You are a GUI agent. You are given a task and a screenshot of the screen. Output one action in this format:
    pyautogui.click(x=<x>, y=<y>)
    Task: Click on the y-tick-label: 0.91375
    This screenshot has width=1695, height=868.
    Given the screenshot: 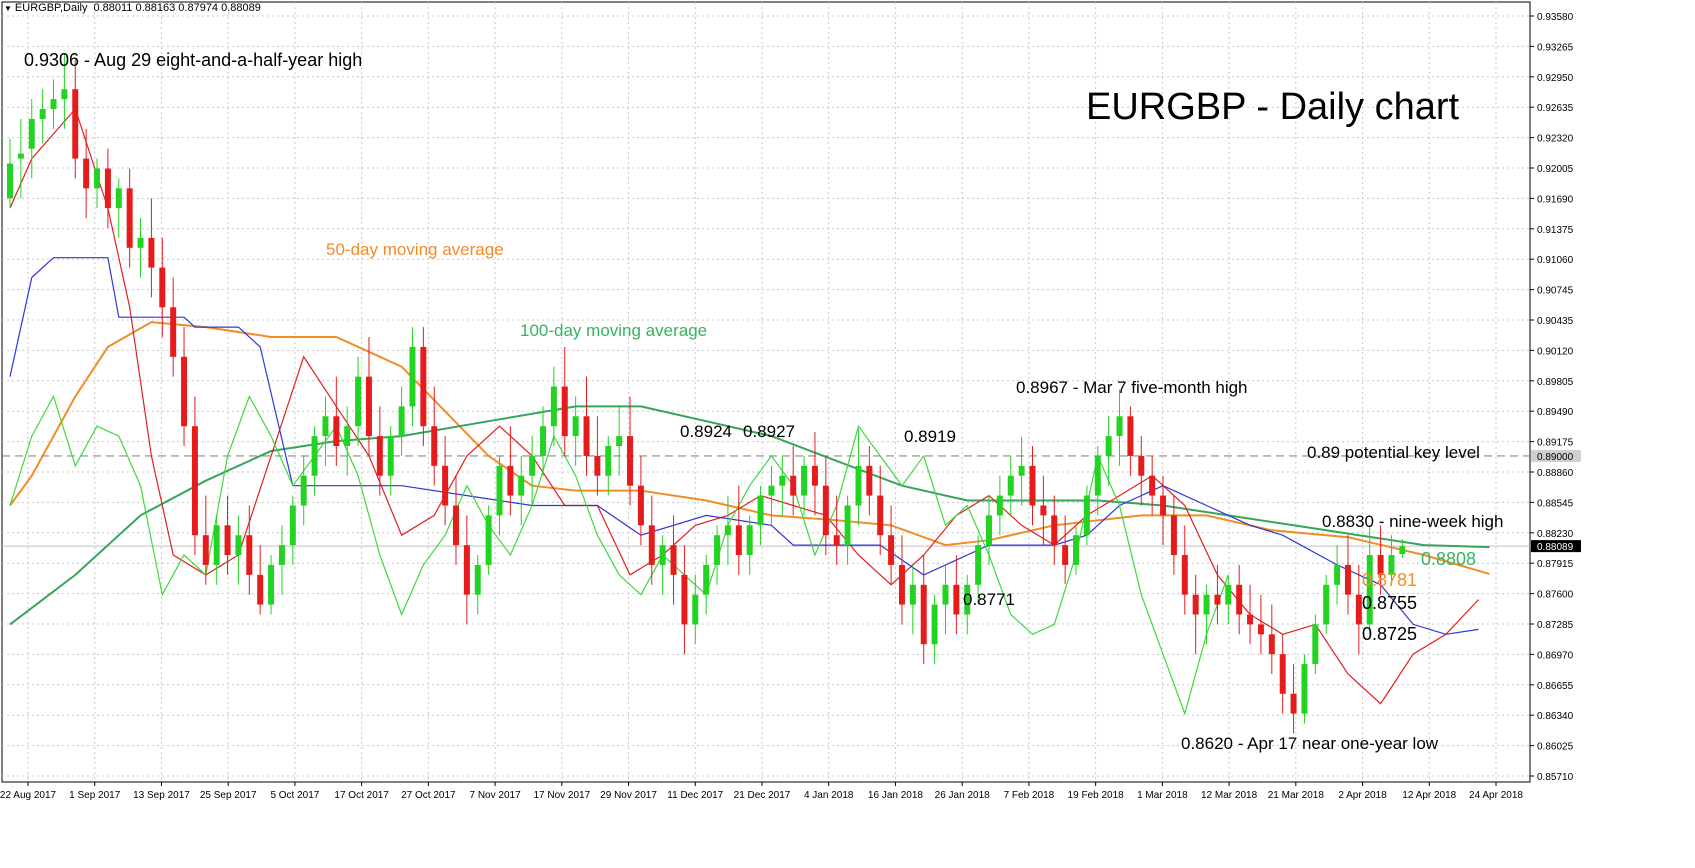 What is the action you would take?
    pyautogui.click(x=1555, y=230)
    